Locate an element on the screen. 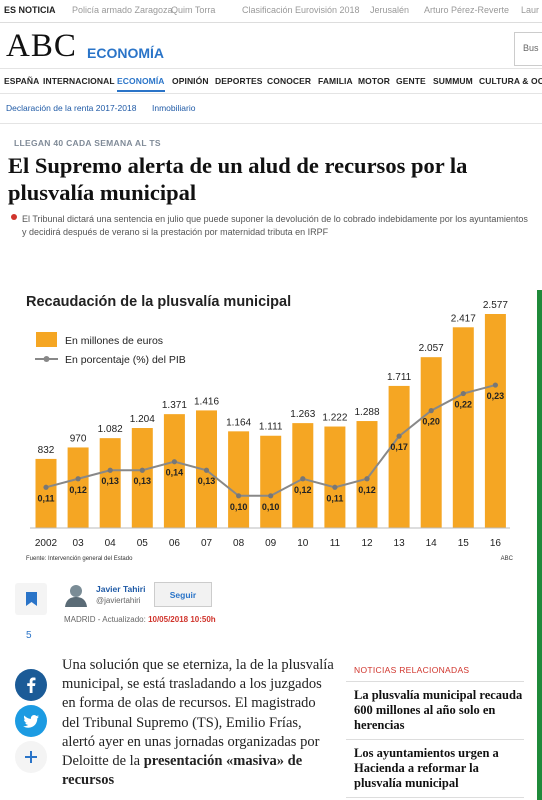  bar-value-label: 2.417 is located at coordinates (463, 318).